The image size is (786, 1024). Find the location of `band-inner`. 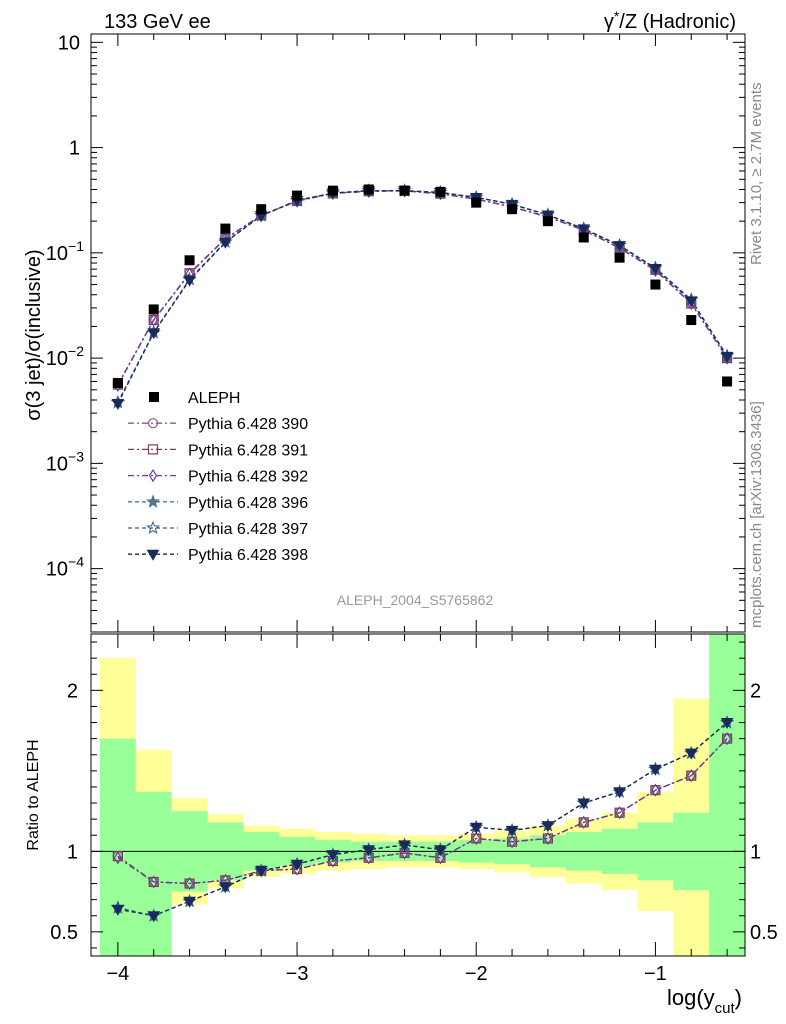

band-inner is located at coordinates (117, 847).